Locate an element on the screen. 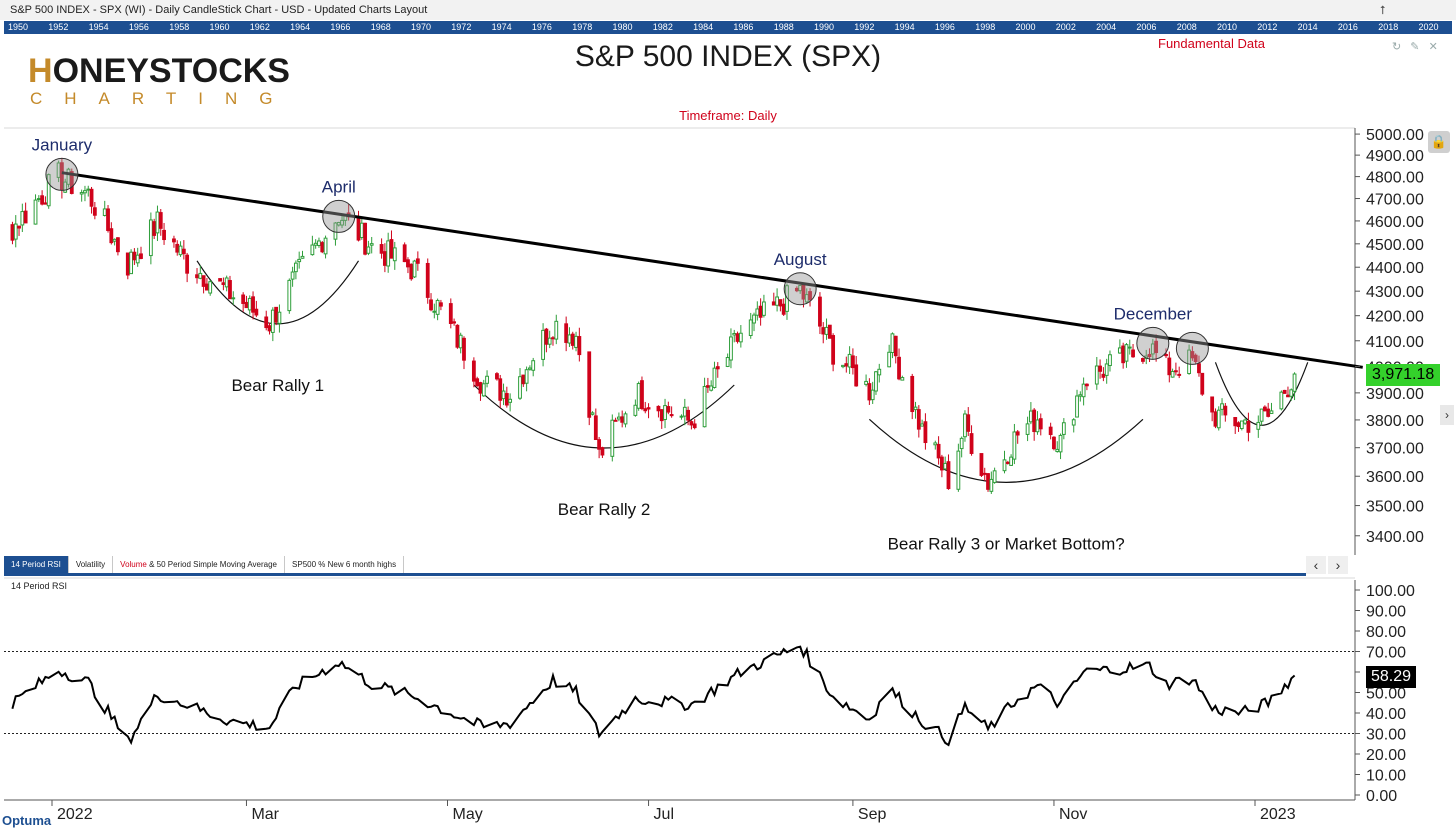 The height and width of the screenshot is (833, 1456). pin-icon: ⭡ is located at coordinates (1383, 10).